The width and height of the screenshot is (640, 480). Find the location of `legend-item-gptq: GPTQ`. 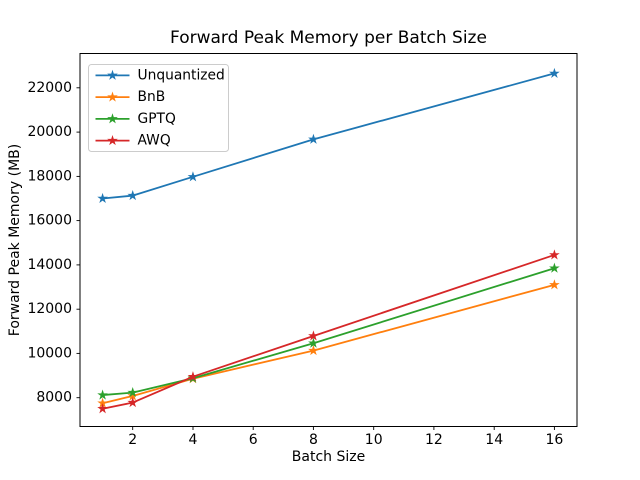

legend-item-gptq: GPTQ is located at coordinates (135, 119).